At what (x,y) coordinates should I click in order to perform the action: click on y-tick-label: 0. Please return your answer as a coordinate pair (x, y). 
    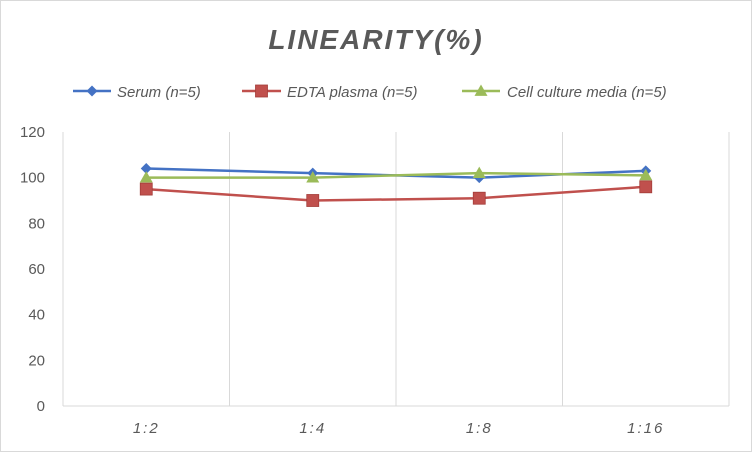
    Looking at the image, I should click on (41, 406).